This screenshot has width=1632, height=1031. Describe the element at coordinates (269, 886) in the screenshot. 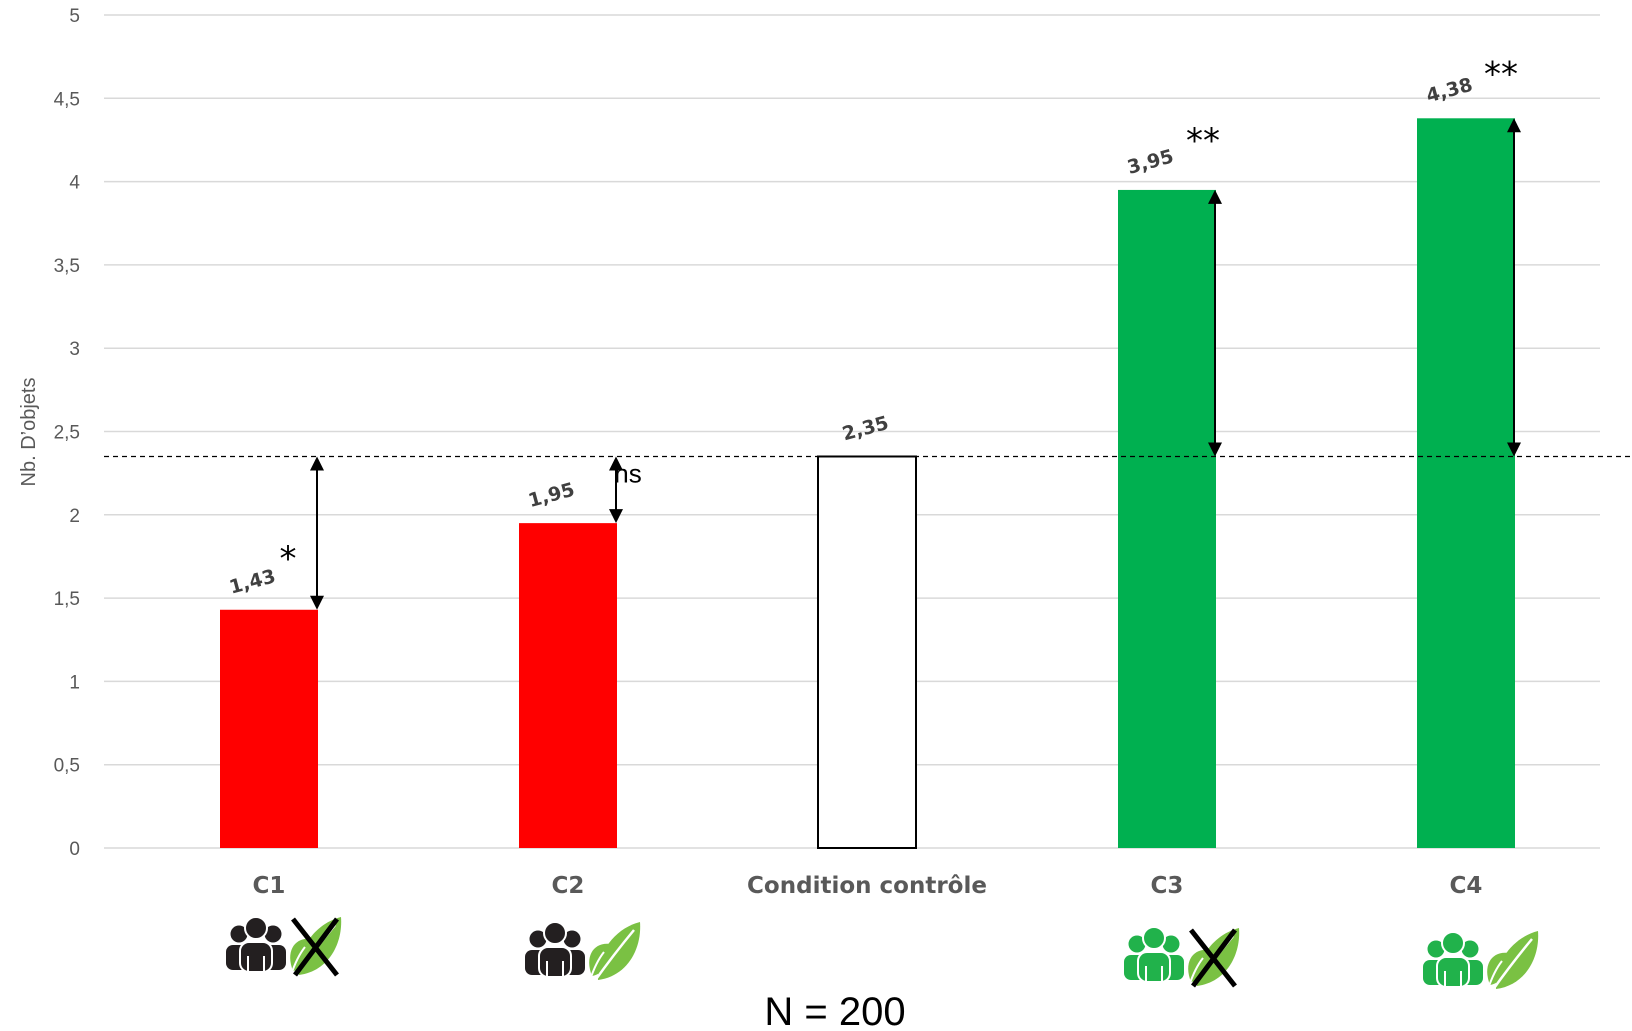

I see `category-label: C1` at that location.